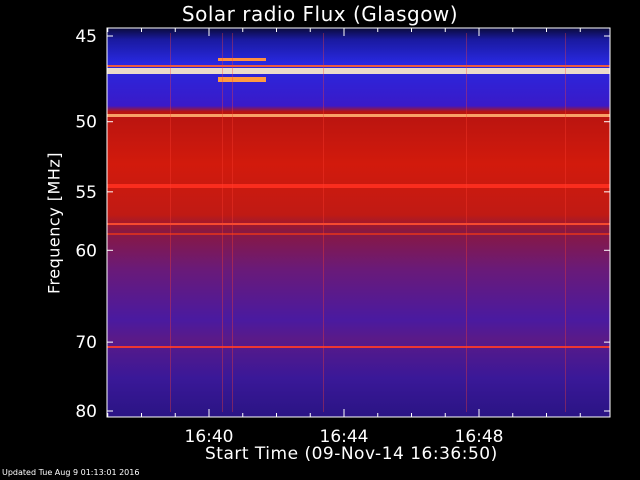 The height and width of the screenshot is (480, 640). I want to click on chart-title: Solar radio Flux (Glasgow), so click(320, 14).